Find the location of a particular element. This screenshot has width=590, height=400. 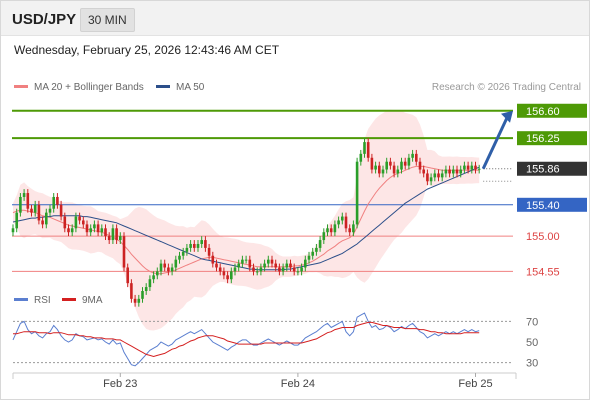

ma50-legend-swatch is located at coordinates (163, 86).